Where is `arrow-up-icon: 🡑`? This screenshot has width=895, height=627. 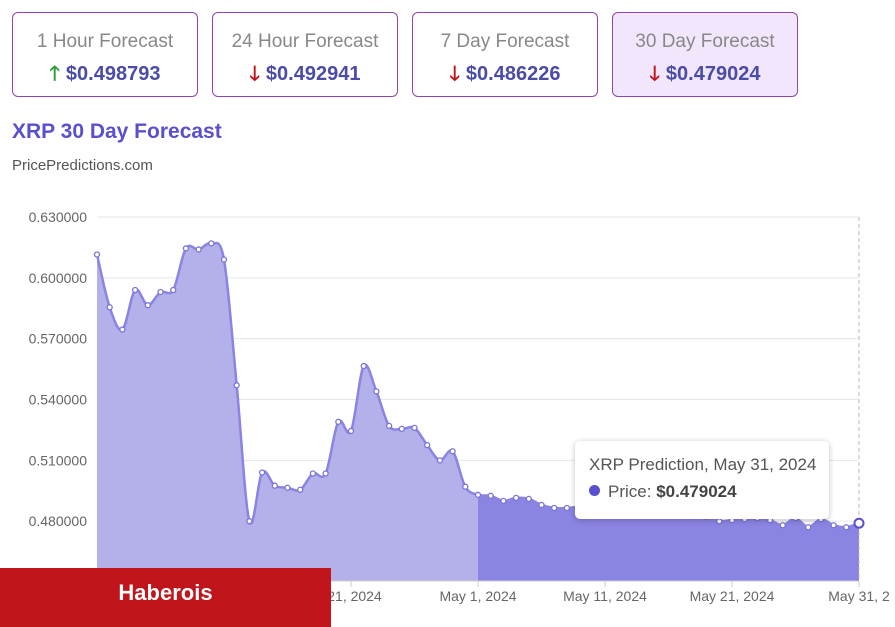
arrow-up-icon: 🡑 is located at coordinates (54, 74).